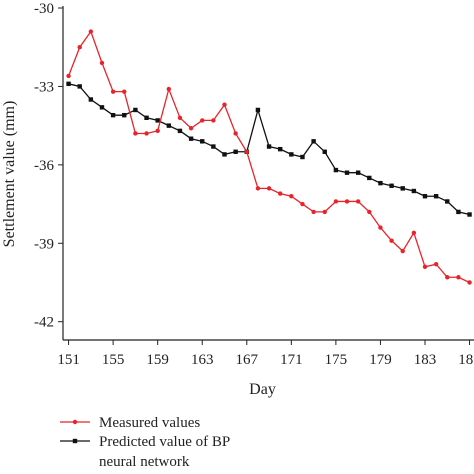 The height and width of the screenshot is (474, 474). I want to click on x-tick-label: 163, so click(202, 360).